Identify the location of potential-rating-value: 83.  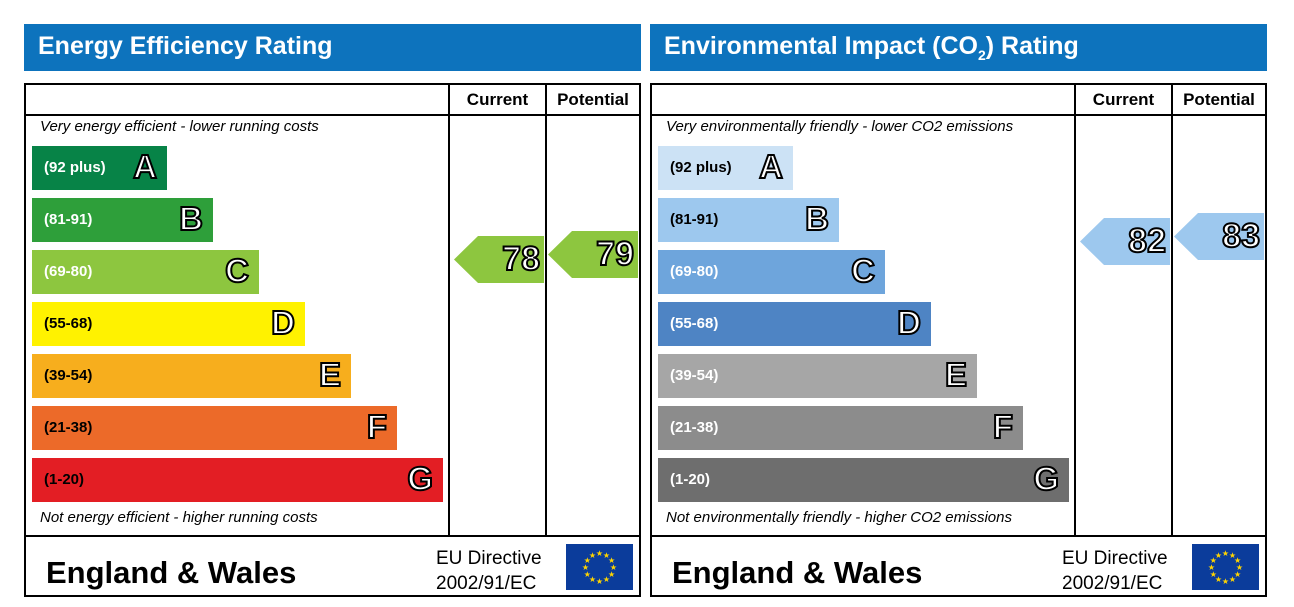
(1241, 236).